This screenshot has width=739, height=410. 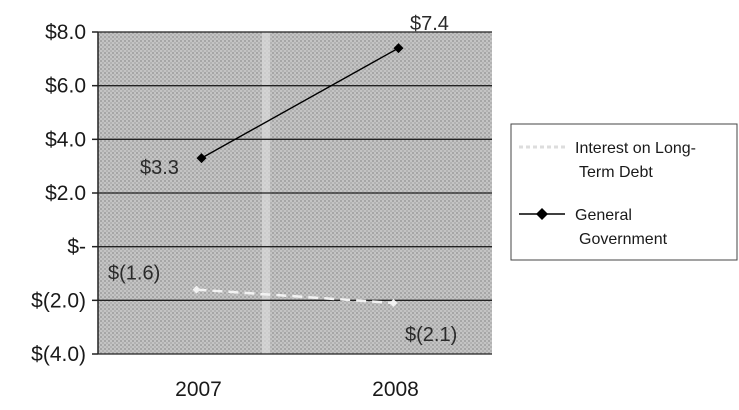 I want to click on data-label-interest: $(1.6), so click(x=134, y=274).